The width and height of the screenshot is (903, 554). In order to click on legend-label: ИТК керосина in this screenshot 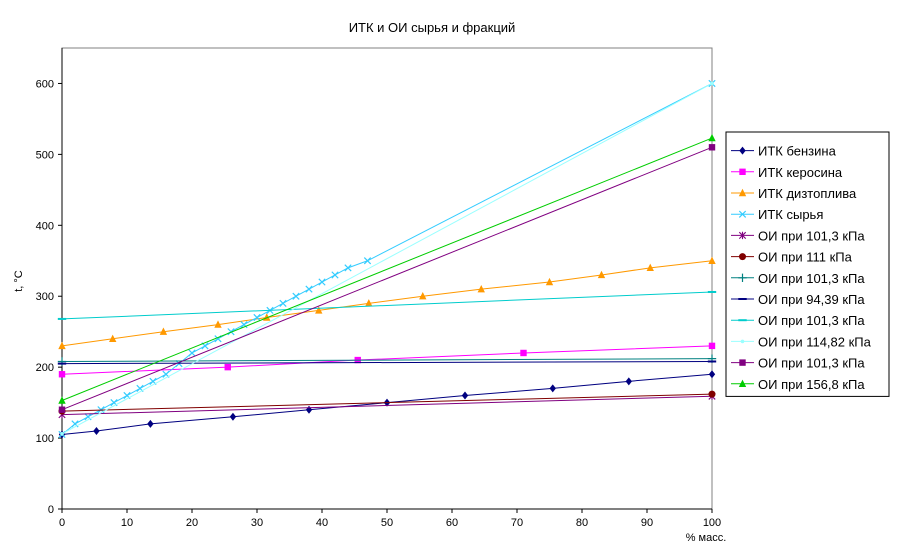, I will do `click(800, 172)`.